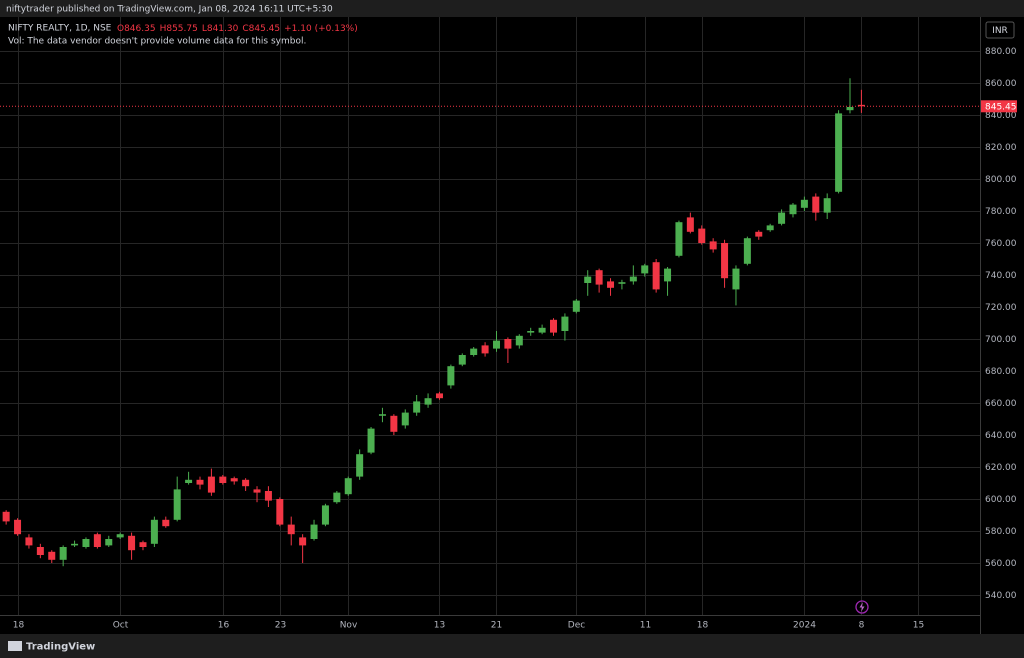 This screenshot has width=1024, height=658. I want to click on y-tick-label: 840.00, so click(1001, 116).